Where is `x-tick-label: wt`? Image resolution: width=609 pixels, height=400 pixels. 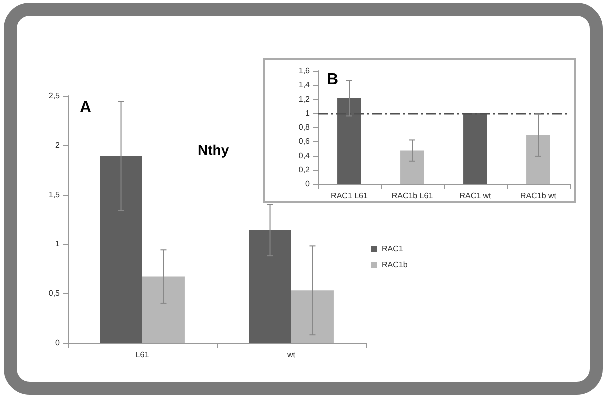 x-tick-label: wt is located at coordinates (291, 355).